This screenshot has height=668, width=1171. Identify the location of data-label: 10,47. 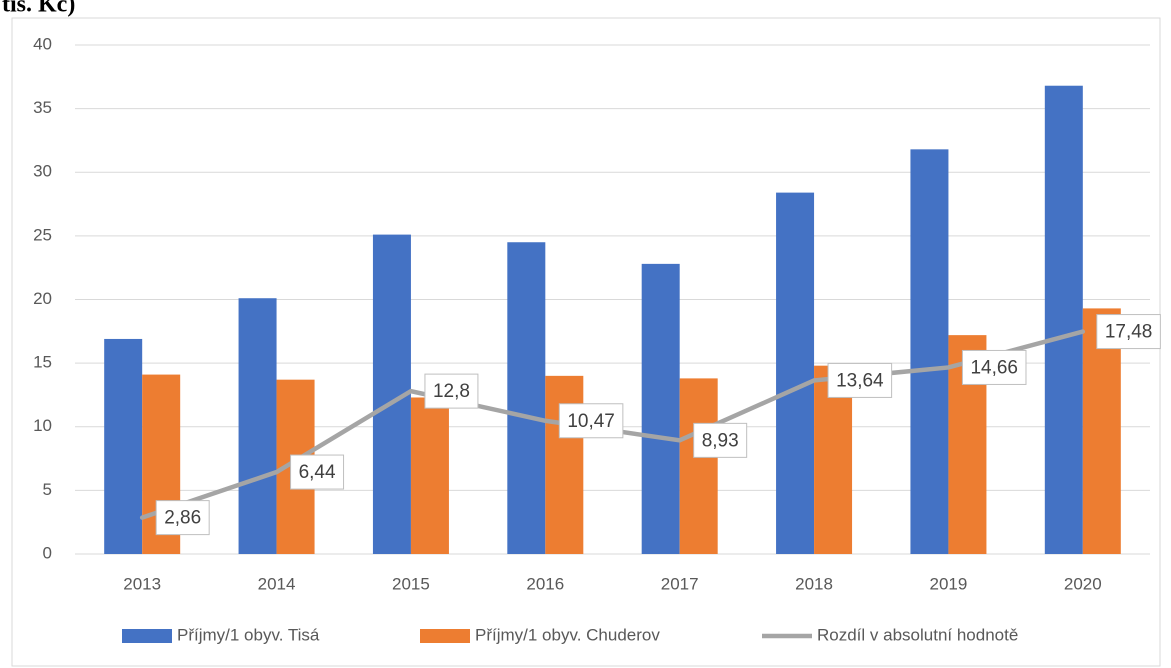
(591, 421).